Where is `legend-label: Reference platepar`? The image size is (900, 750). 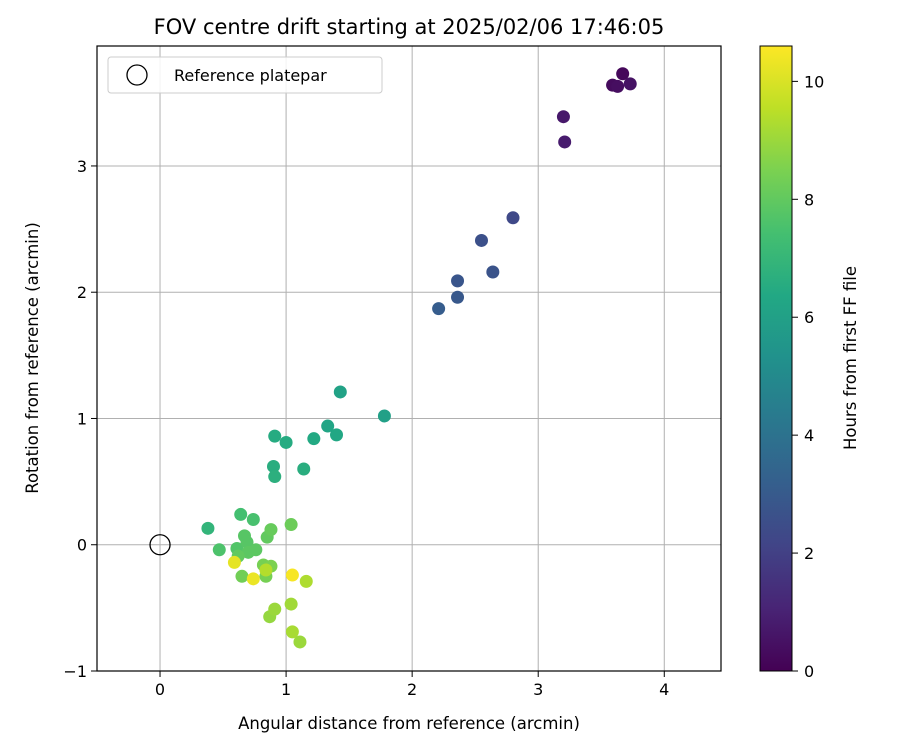
legend-label: Reference platepar is located at coordinates (250, 75).